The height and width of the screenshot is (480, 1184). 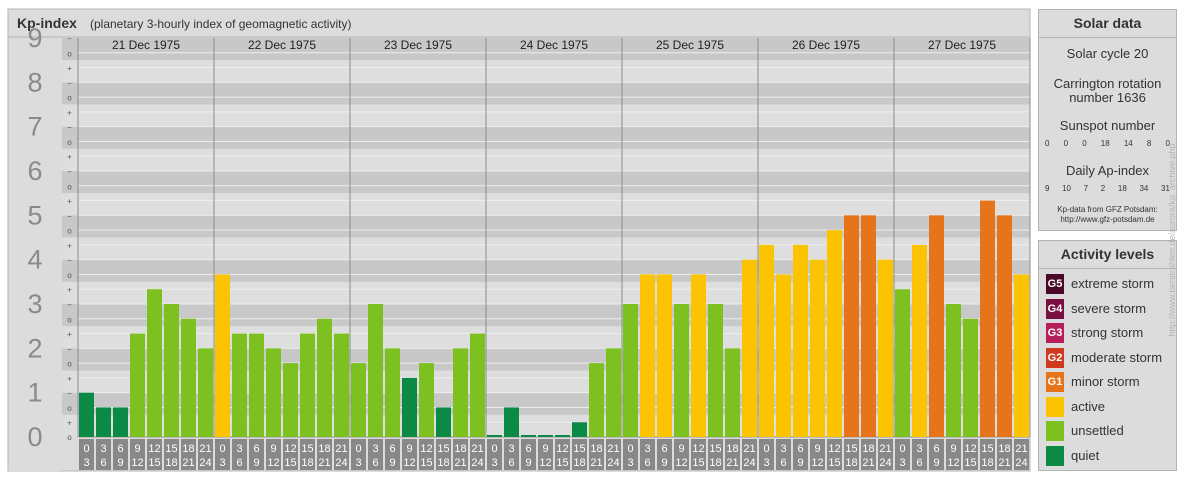 I want to click on day-label: 26 Dec 1975, so click(x=826, y=45).